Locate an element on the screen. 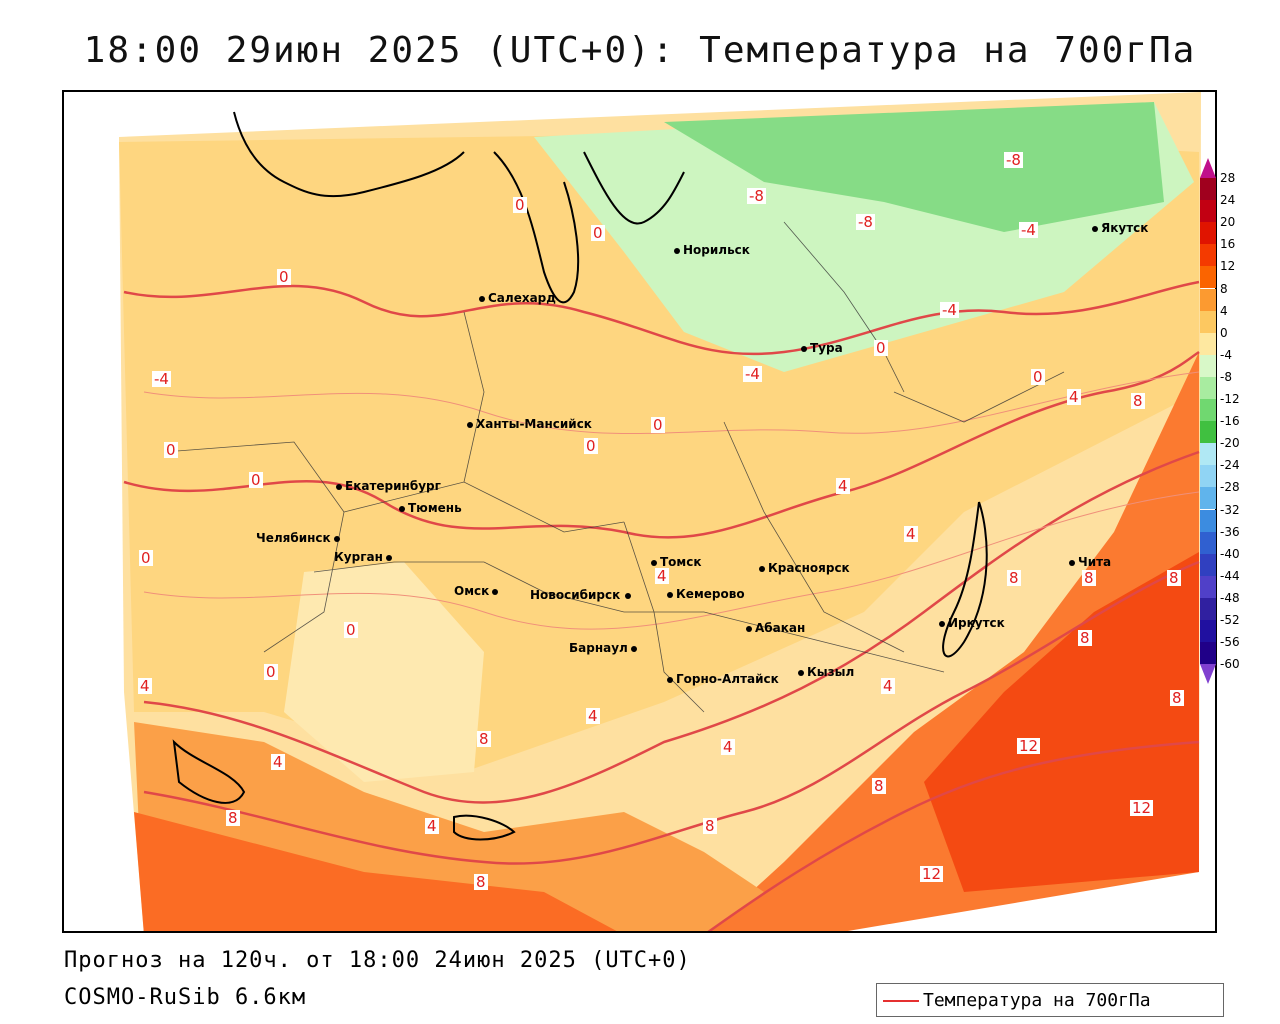  city-salekhard: Салехард is located at coordinates (517, 298).